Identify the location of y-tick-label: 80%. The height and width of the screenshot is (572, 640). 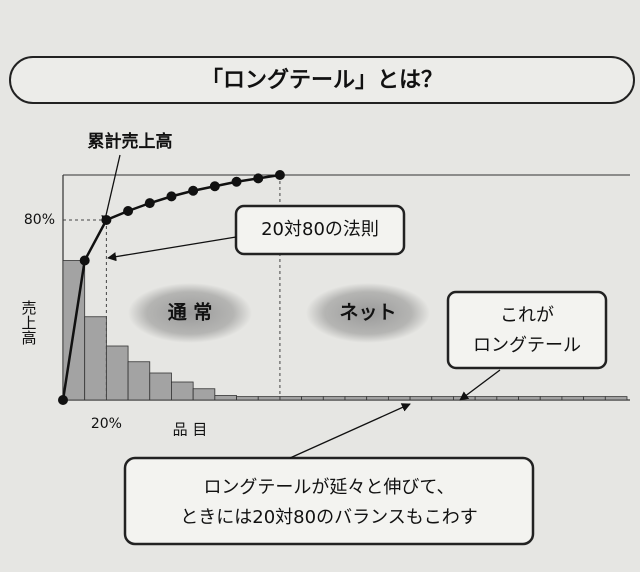
(39, 220).